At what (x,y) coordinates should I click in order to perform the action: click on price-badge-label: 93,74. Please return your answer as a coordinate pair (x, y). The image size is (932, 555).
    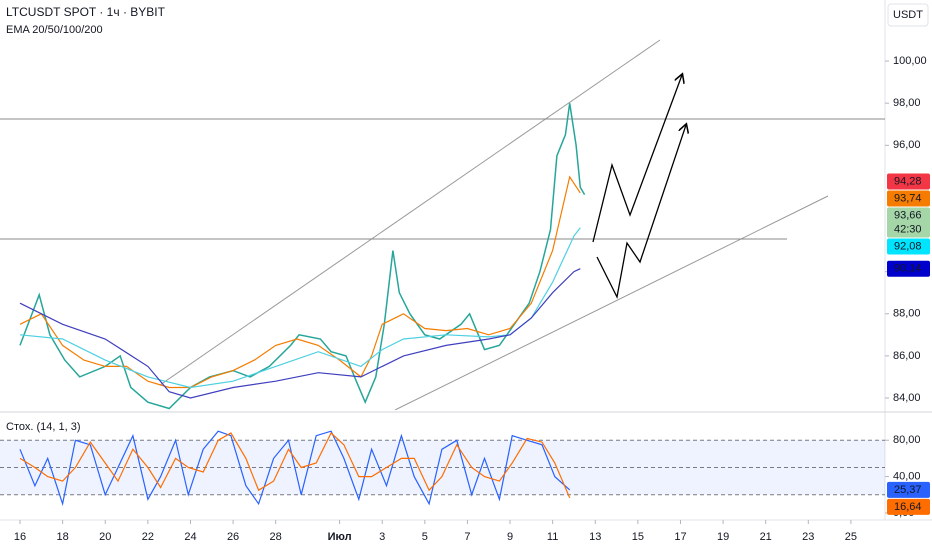
    Looking at the image, I should click on (908, 198).